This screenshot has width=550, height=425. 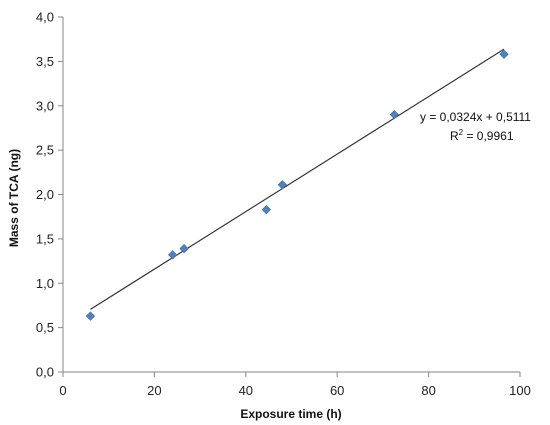 What do you see at coordinates (154, 390) in the screenshot?
I see `x-tick-label: 20` at bounding box center [154, 390].